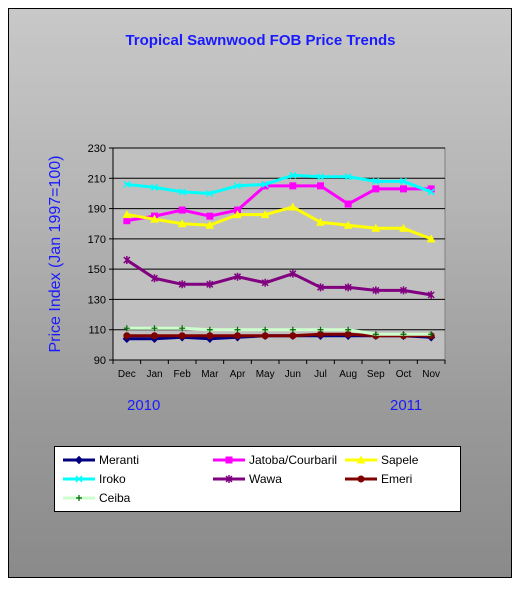  What do you see at coordinates (376, 374) in the screenshot?
I see `x-tick-label-sep: Sep` at bounding box center [376, 374].